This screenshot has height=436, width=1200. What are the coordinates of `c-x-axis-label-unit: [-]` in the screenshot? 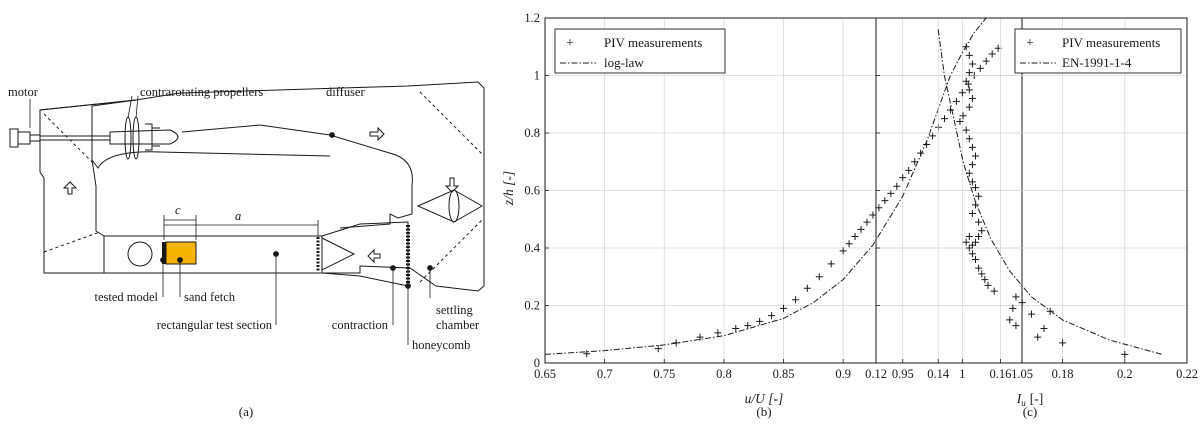 It's located at (1037, 398).